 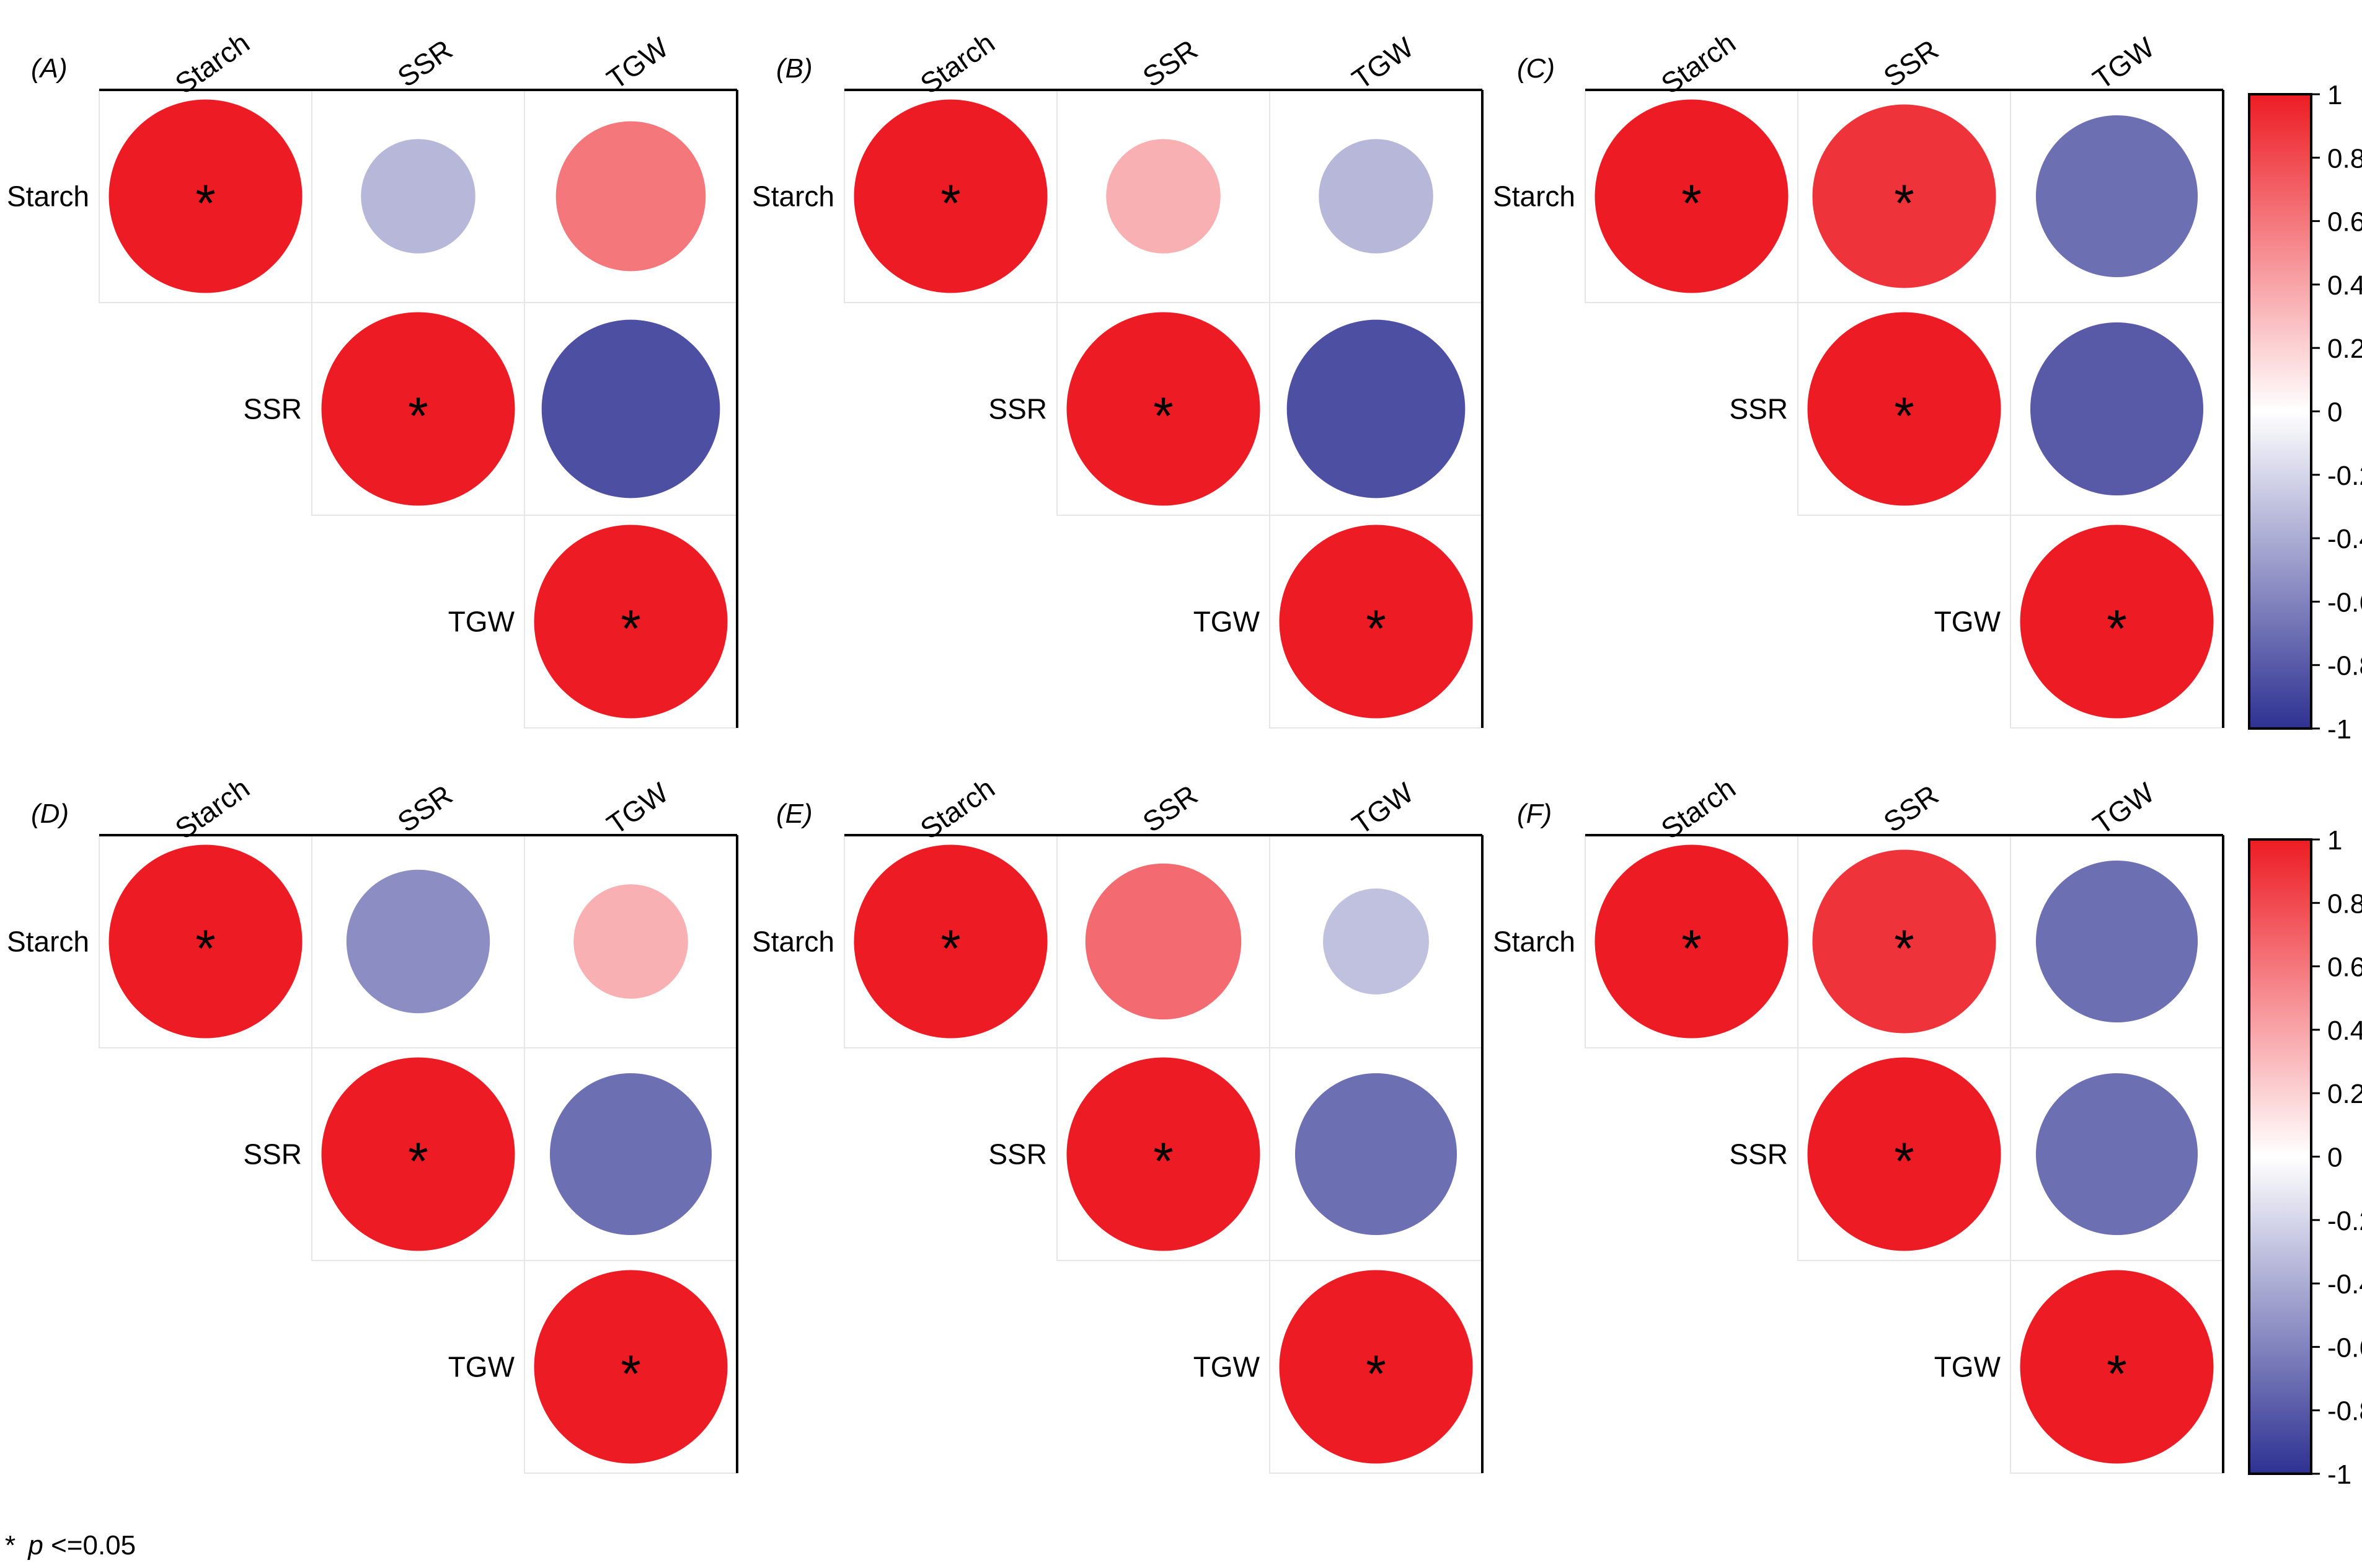 I want to click on footnote-star: *, so click(x=10, y=1545).